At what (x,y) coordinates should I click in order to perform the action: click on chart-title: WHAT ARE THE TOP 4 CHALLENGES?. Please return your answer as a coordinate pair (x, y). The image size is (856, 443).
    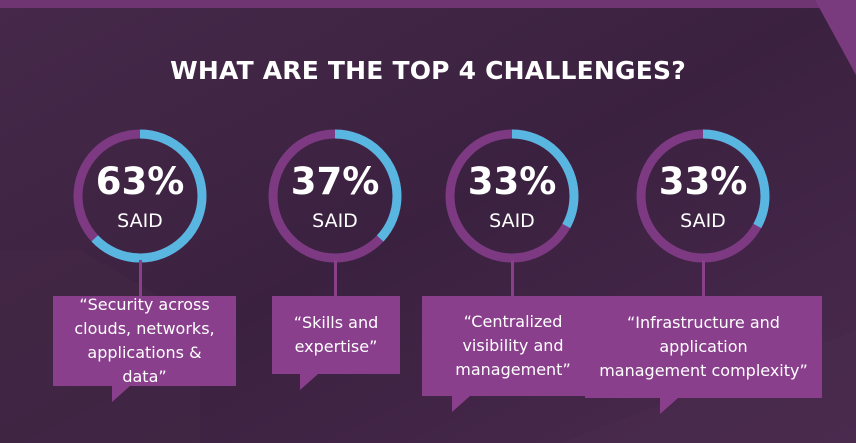
    Looking at the image, I should click on (428, 70).